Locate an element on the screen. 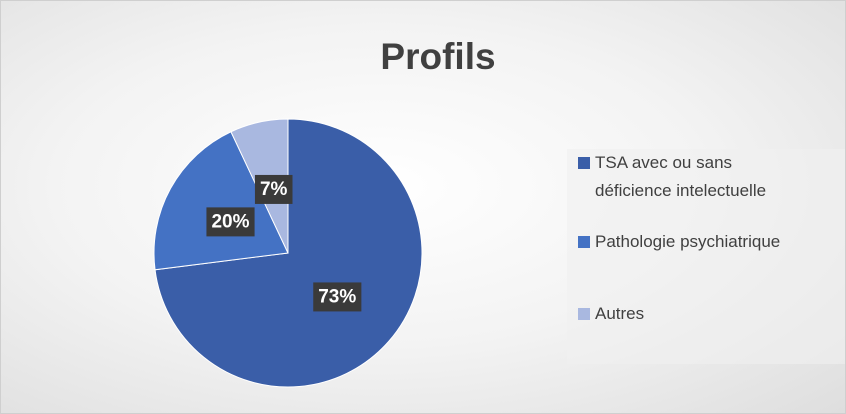  legend-item: Pathologie psychiatrique is located at coordinates (703, 242).